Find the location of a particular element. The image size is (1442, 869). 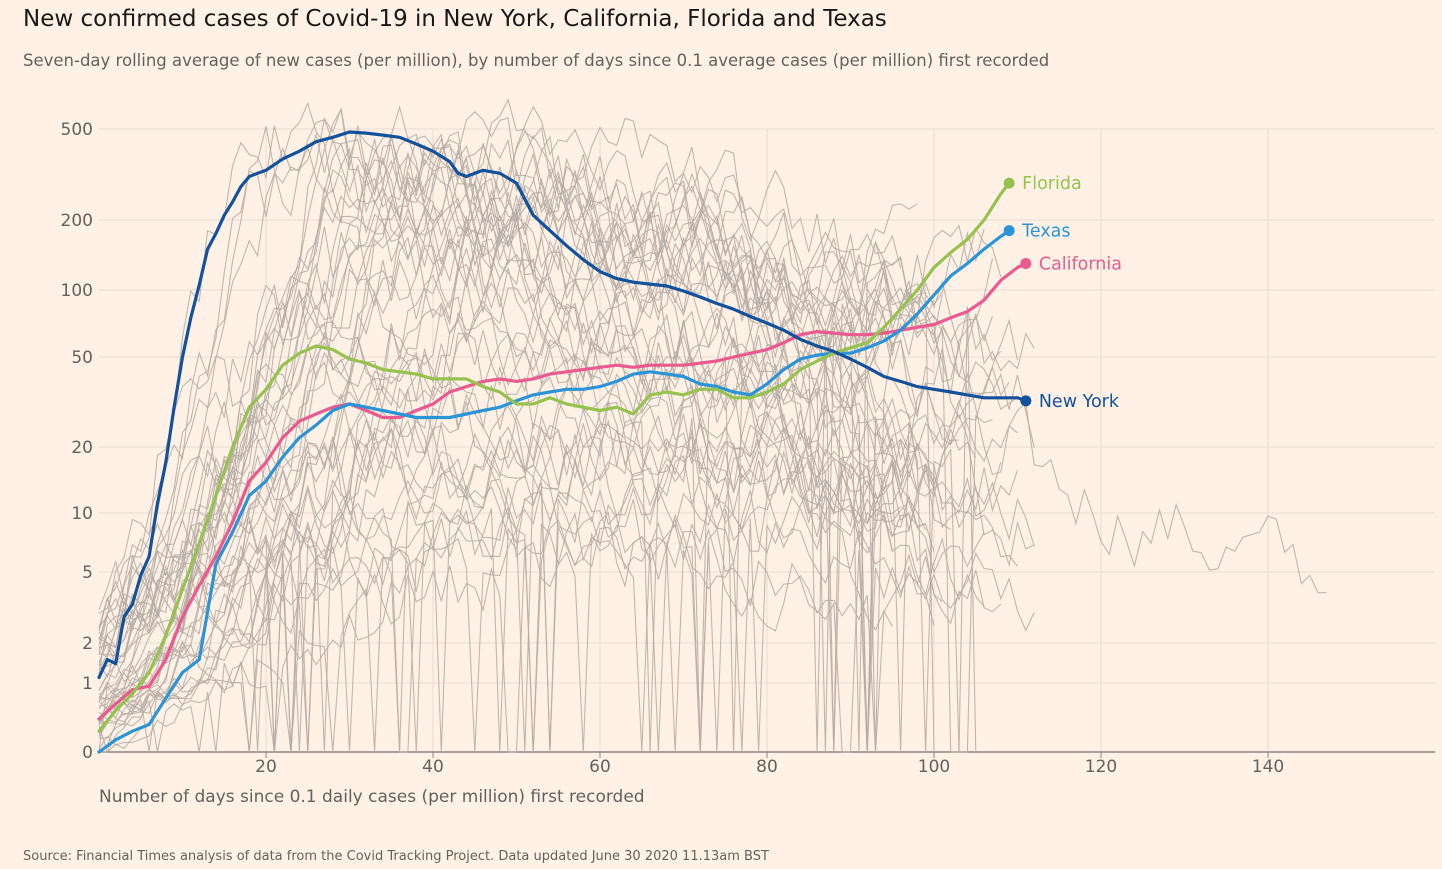

y-tick-label: 10 is located at coordinates (82, 514).